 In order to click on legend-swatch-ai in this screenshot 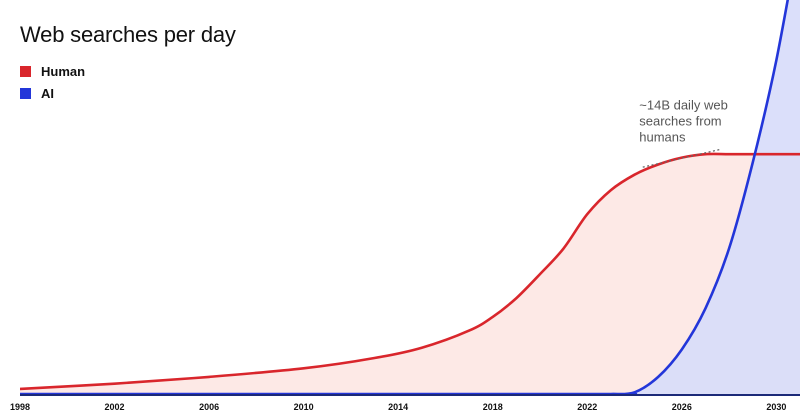, I will do `click(25, 93)`.